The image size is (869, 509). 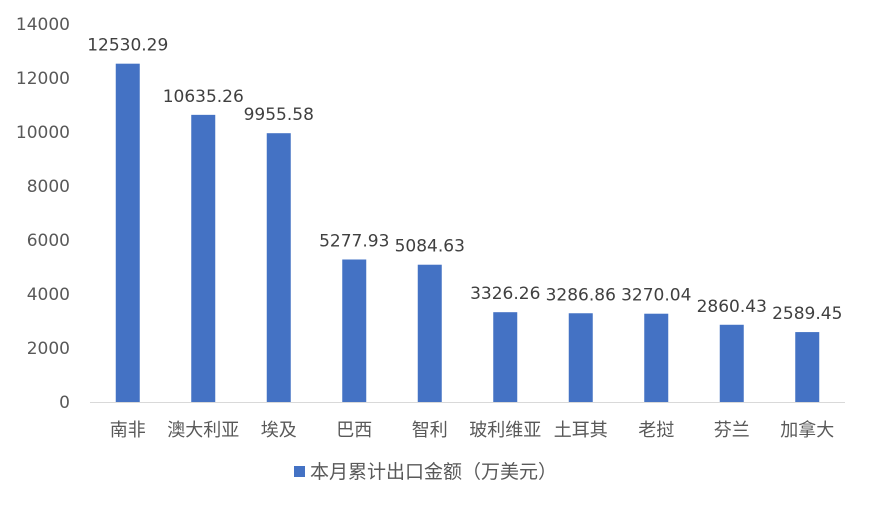 I want to click on category-label: 巴西, so click(x=354, y=430).